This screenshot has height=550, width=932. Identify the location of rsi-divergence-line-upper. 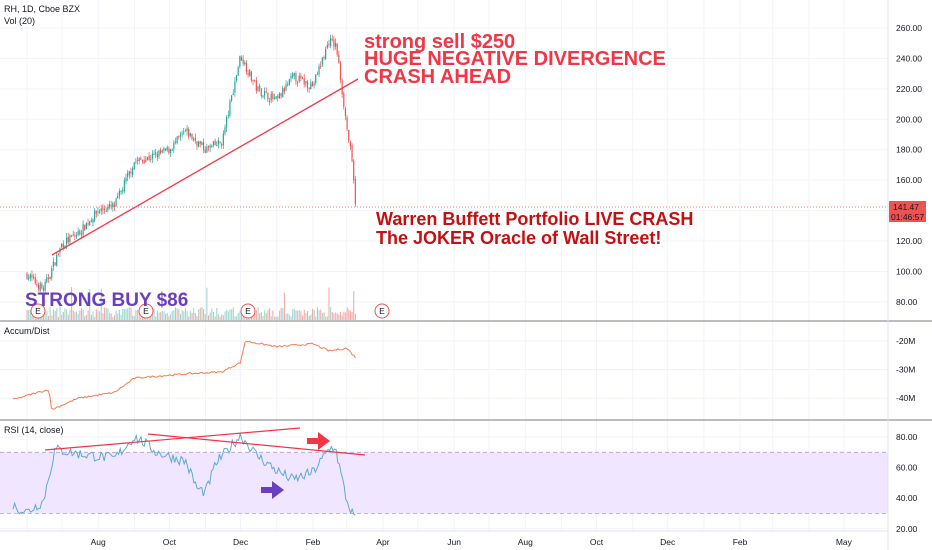
(172, 439).